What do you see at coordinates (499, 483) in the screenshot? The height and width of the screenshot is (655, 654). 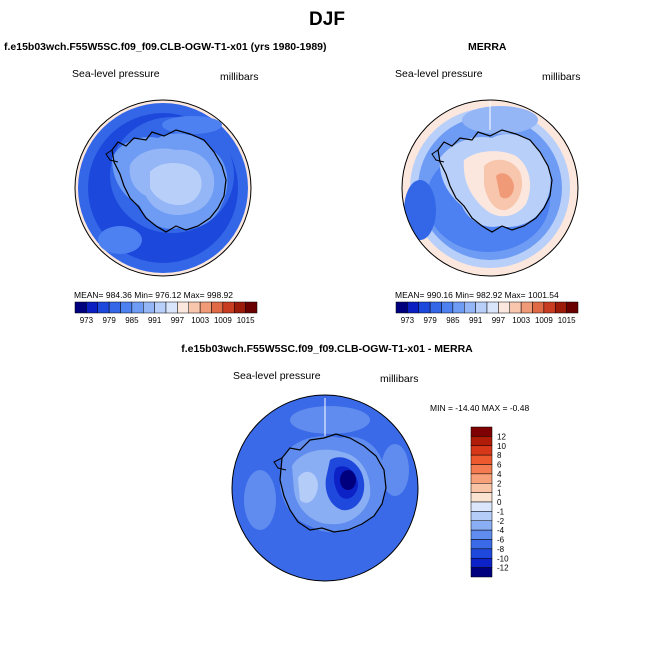 I see `colorbar-tick-label: 2` at bounding box center [499, 483].